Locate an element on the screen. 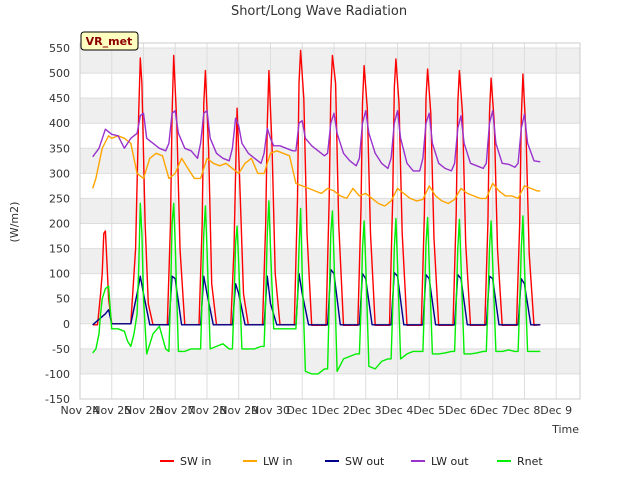 The image size is (640, 480). series-line-lw-in is located at coordinates (316, 171).